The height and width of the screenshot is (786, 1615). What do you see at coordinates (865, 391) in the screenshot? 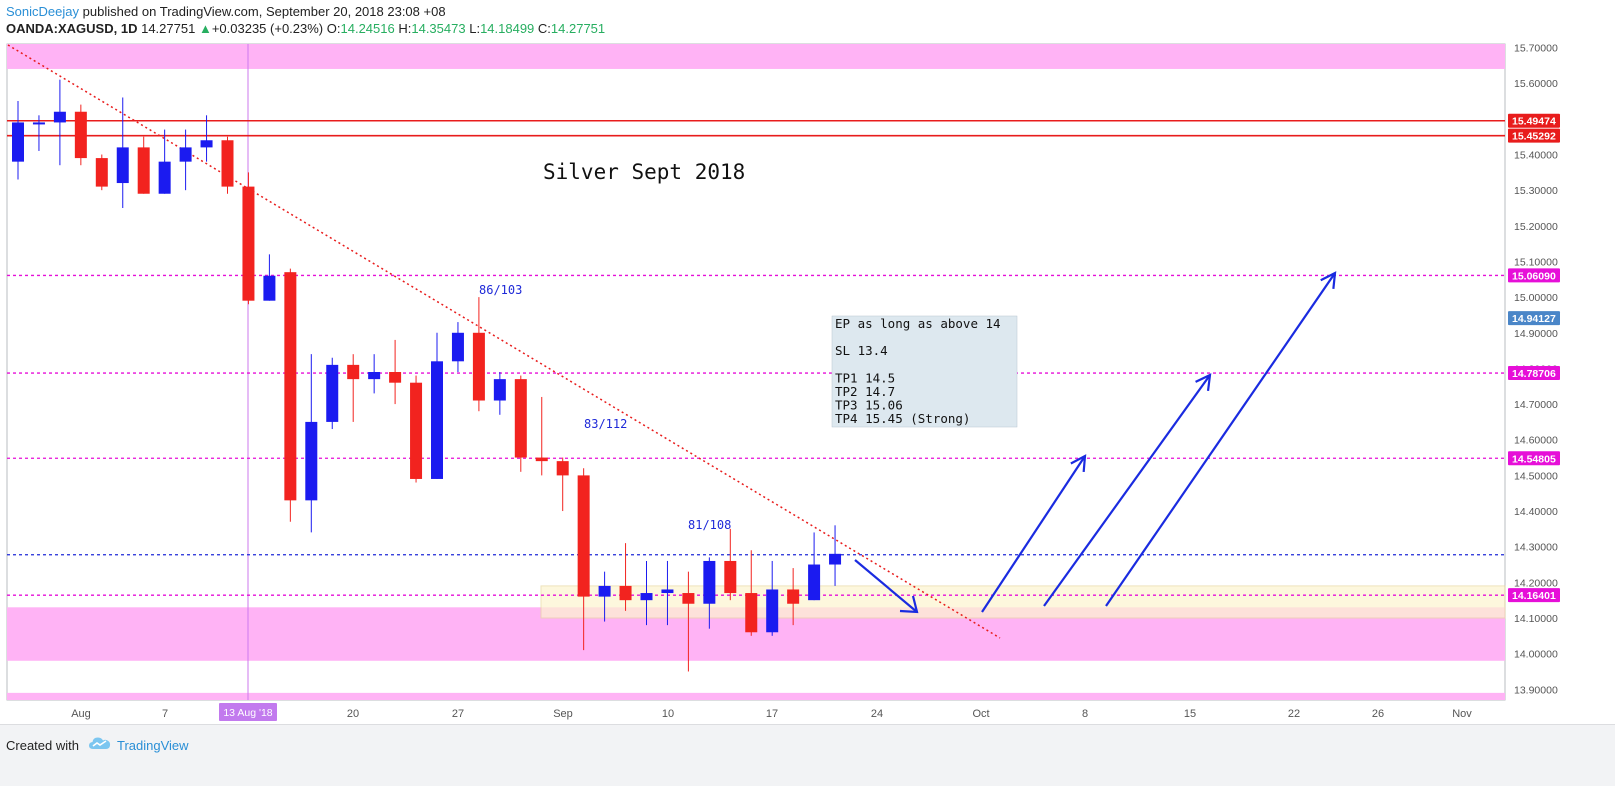
I see `trade-note-line: TP2 14.7` at bounding box center [865, 391].